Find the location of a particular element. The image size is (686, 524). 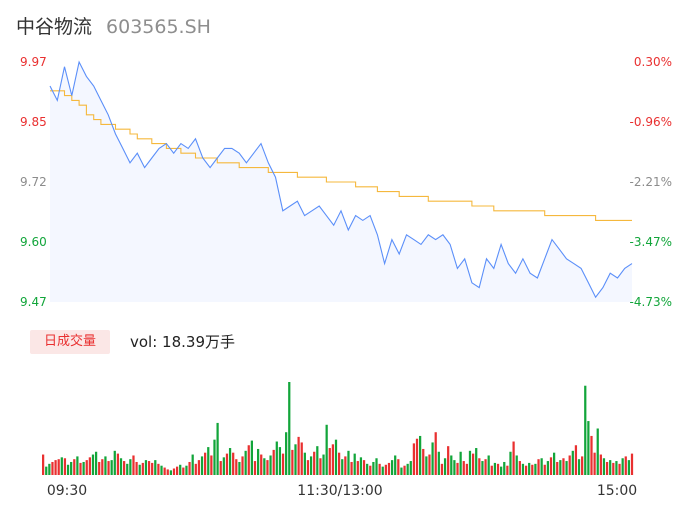

y-tick-label: 9.72 is located at coordinates (33, 182).